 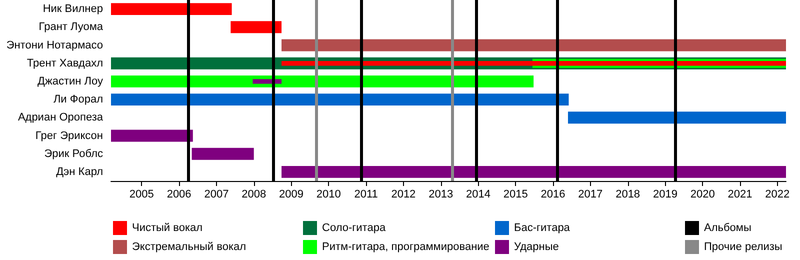 I want to click on y-tick-label: Энтони Нотармасо, so click(x=54, y=45).